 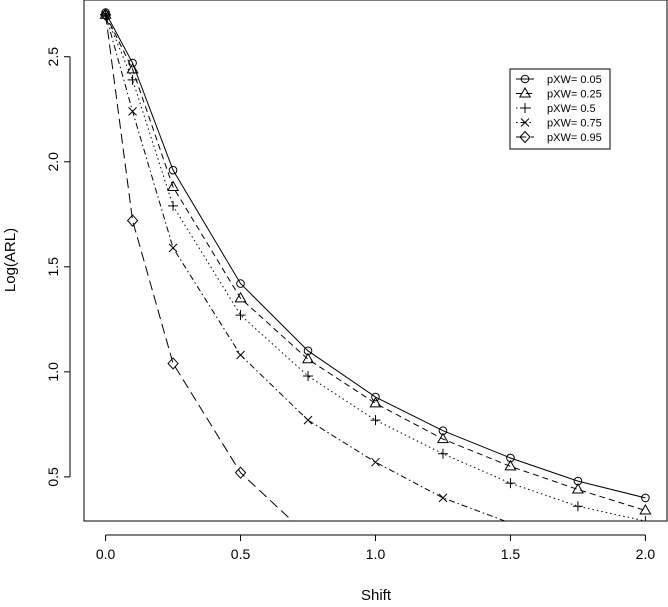 I want to click on x-axis: 0.0 0.5 1.0 1.5 2.0, so click(x=376, y=548).